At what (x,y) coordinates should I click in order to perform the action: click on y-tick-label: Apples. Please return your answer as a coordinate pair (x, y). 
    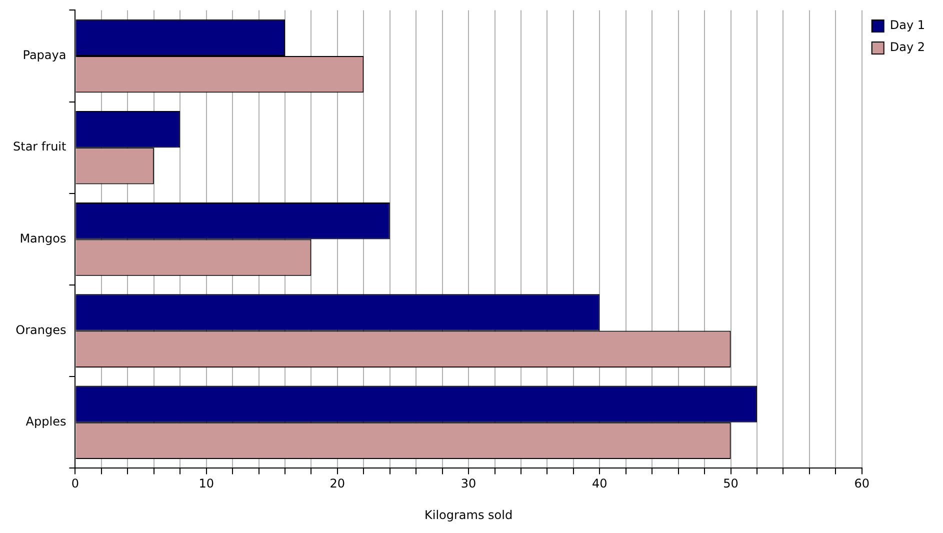
    Looking at the image, I should click on (46, 421).